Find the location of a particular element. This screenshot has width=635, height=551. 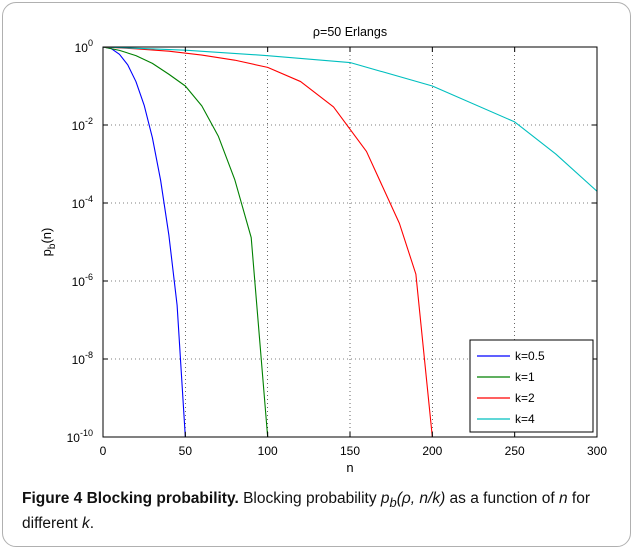

caption-text-end: . is located at coordinates (92, 524).